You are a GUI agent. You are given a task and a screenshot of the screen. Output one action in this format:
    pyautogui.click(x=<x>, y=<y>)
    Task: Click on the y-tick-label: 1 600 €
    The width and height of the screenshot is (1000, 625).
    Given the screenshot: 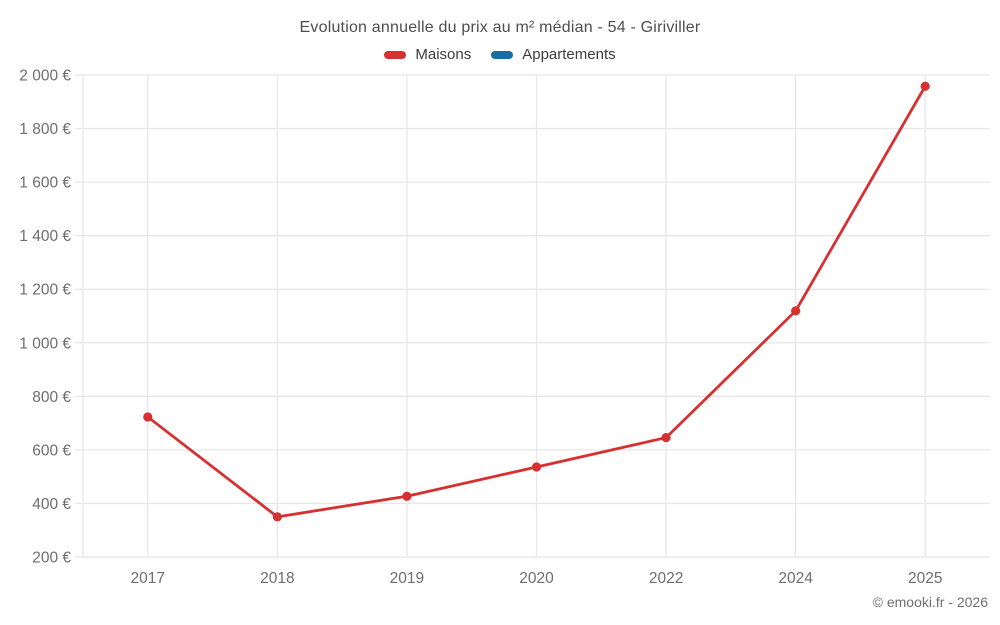 What is the action you would take?
    pyautogui.click(x=45, y=183)
    